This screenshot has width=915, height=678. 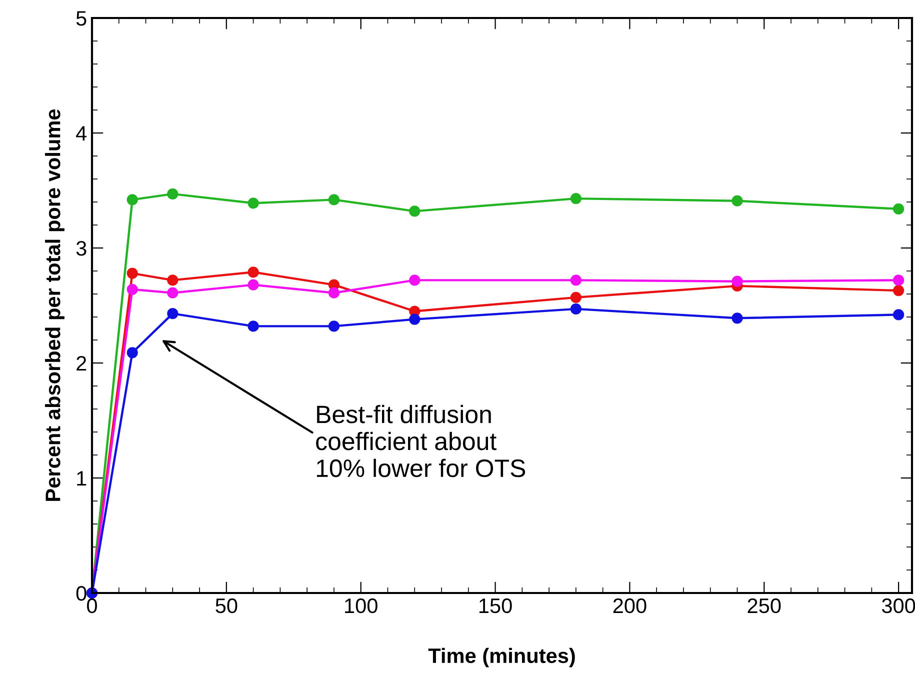 What do you see at coordinates (361, 606) in the screenshot?
I see `x-tick-label: 100` at bounding box center [361, 606].